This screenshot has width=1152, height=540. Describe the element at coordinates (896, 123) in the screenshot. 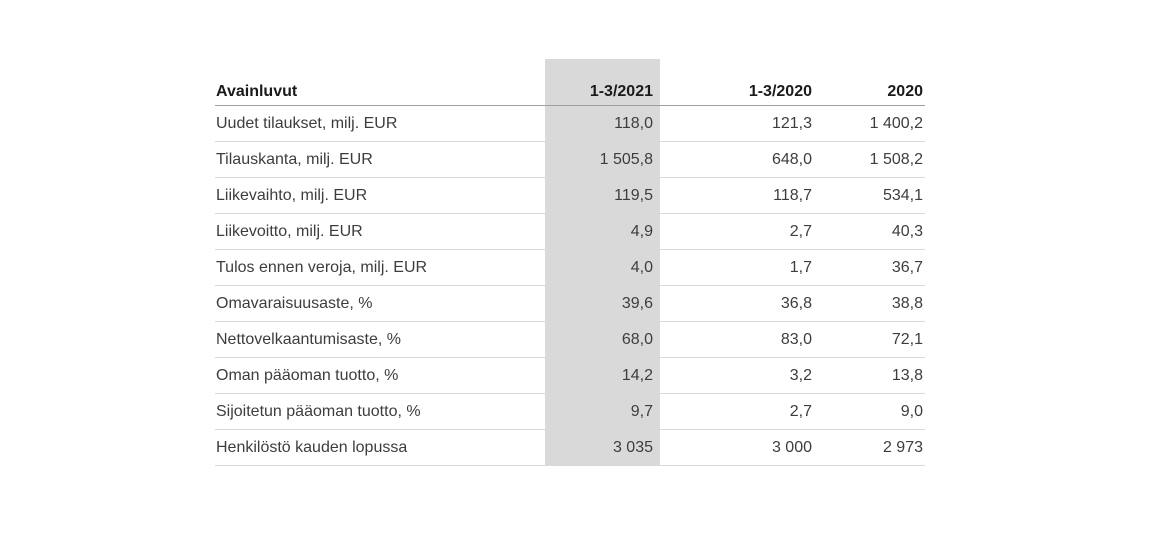

I see `cell-value: 1 400,2` at that location.